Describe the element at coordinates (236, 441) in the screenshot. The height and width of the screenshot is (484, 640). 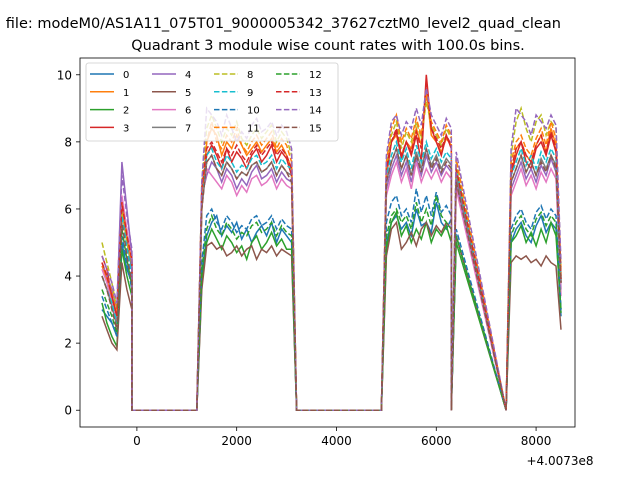
I see `x-tick-label: 2000` at that location.